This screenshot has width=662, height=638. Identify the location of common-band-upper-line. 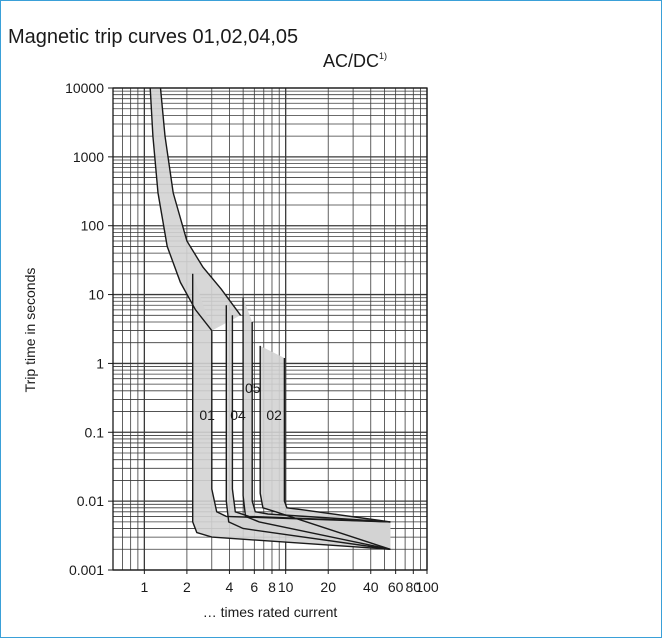
(200, 201).